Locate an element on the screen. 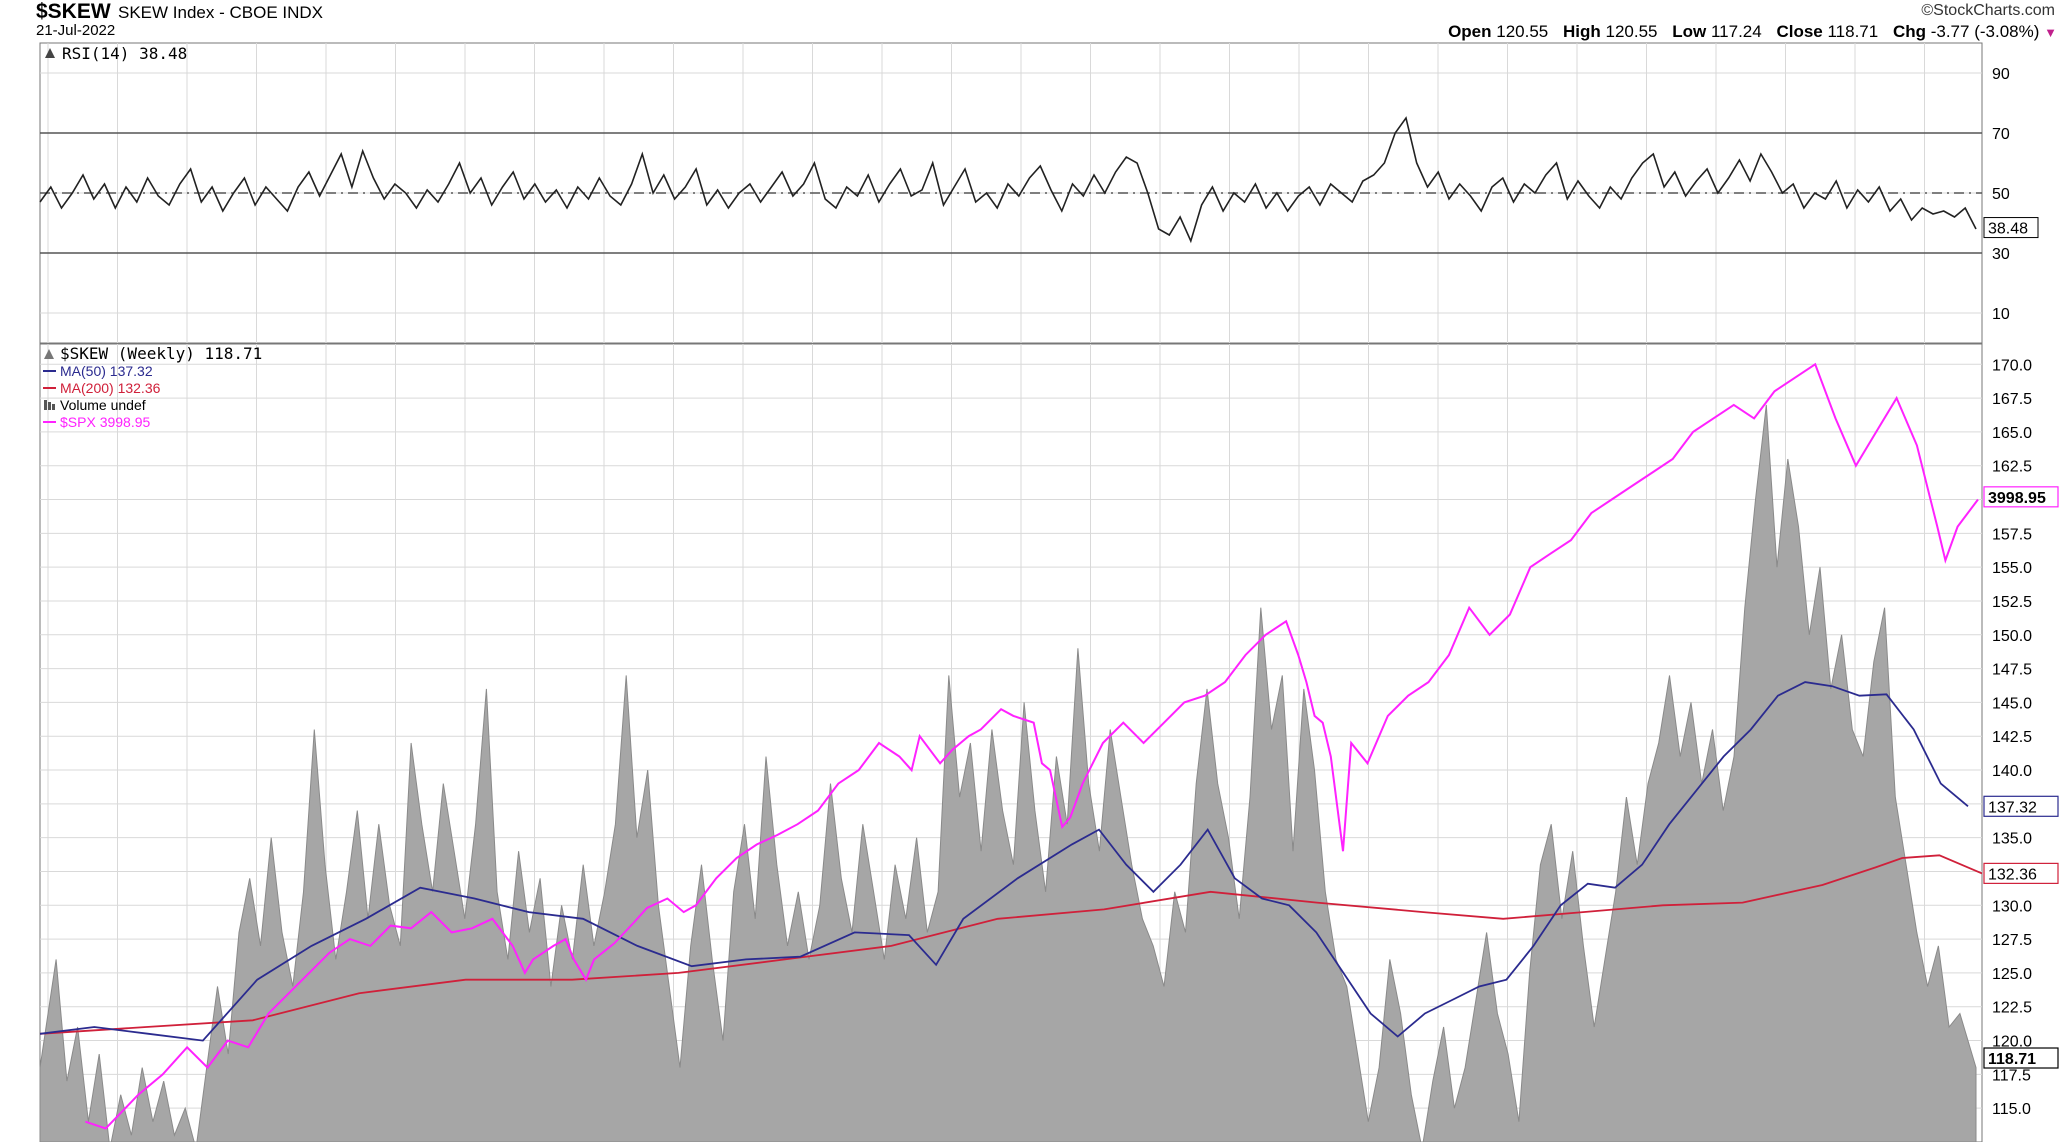  legend-area-icon is located at coordinates (49, 354).